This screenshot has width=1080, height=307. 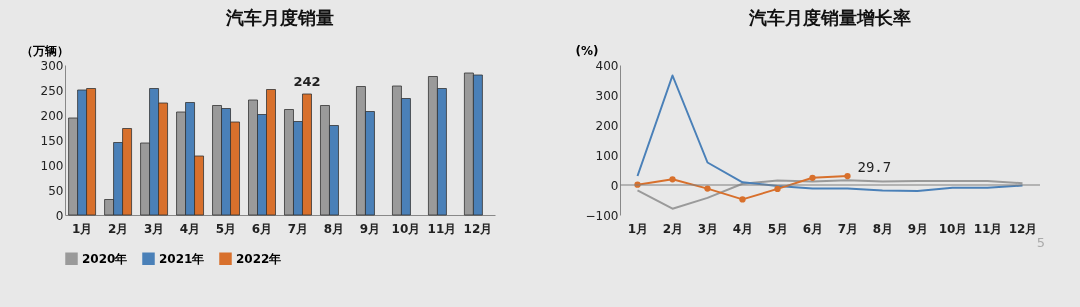 I want to click on data-label: 242, so click(x=307, y=81).